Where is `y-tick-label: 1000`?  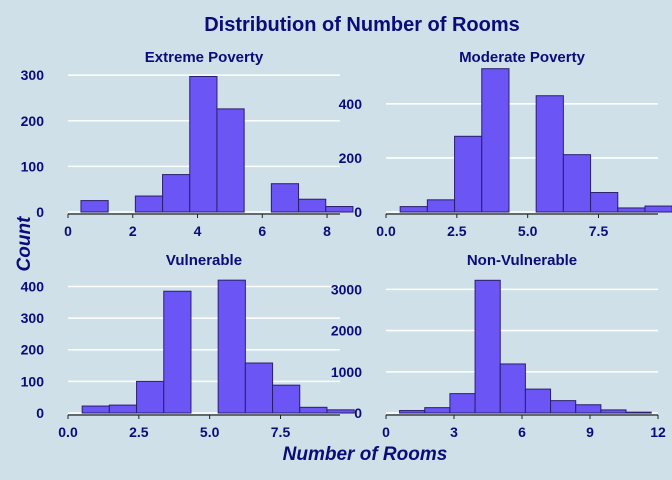 y-tick-label: 1000 is located at coordinates (346, 372).